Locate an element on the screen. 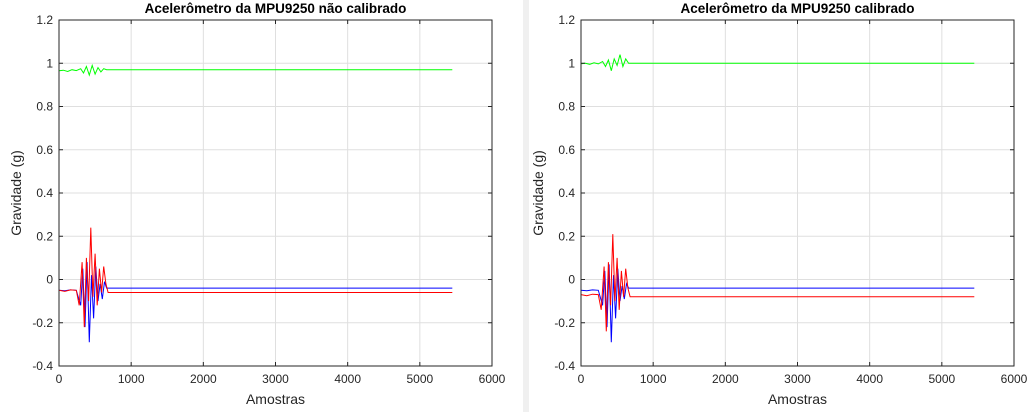  chart-title: Acelerômetro da MPU9250 calibrado is located at coordinates (797, 8).